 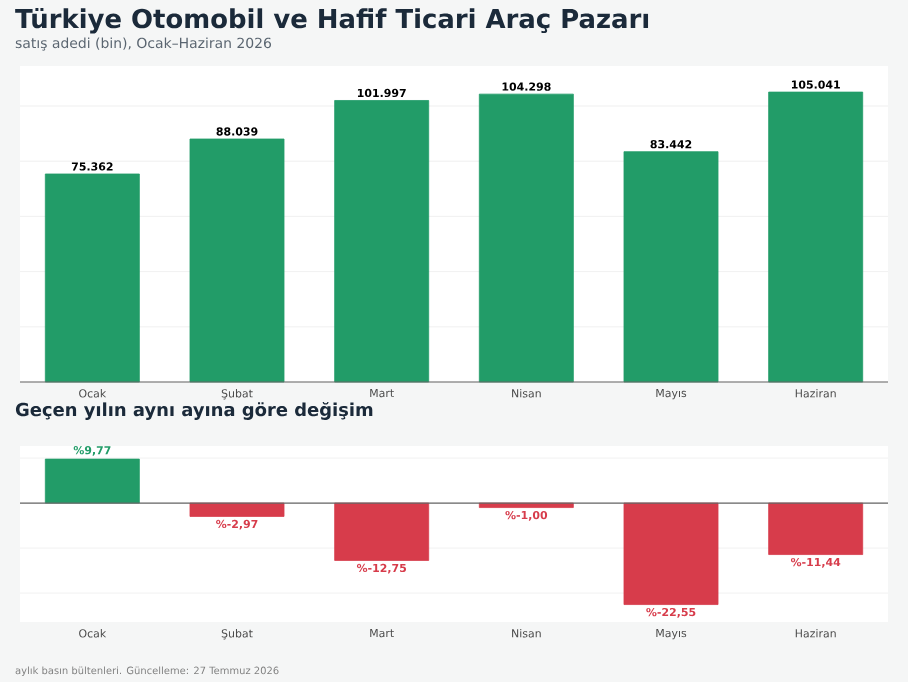 What do you see at coordinates (194, 410) in the screenshot?
I see `chart-title: Geçen yılın aynı ayına göre değişim` at bounding box center [194, 410].